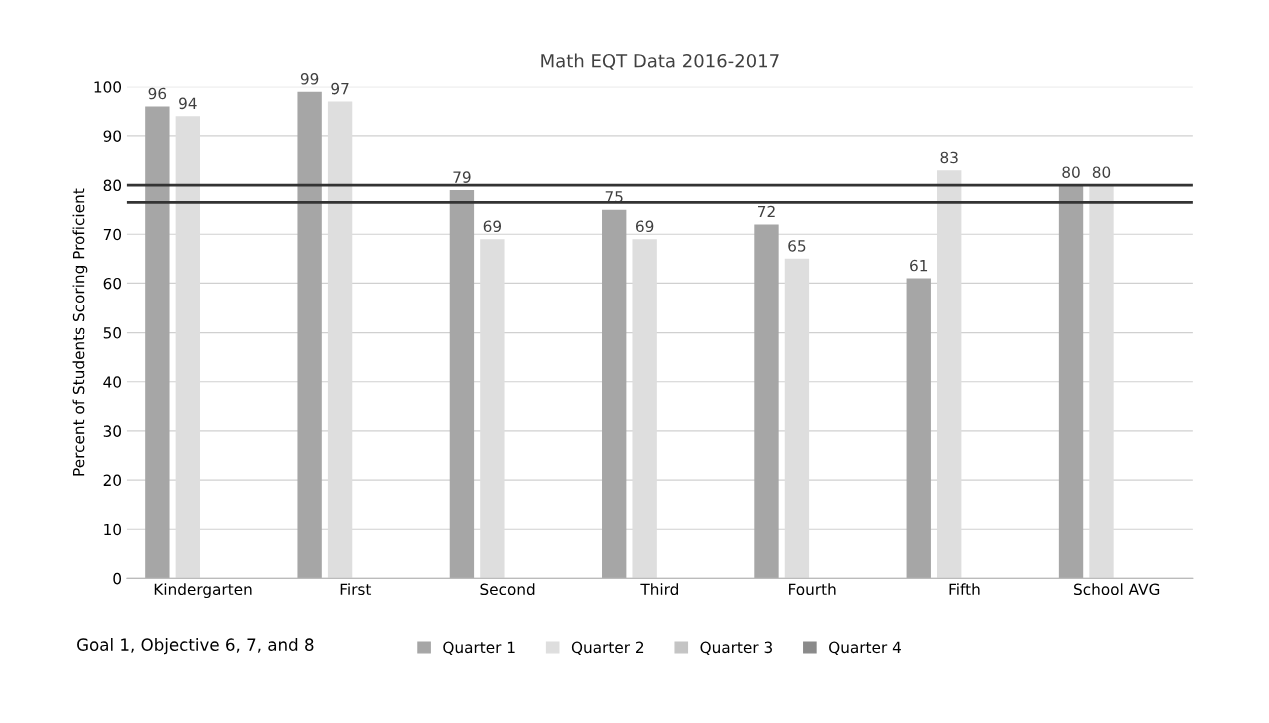  Describe the element at coordinates (195, 646) in the screenshot. I see `text: Goal 1, Objective 6, 7, and 8` at that location.